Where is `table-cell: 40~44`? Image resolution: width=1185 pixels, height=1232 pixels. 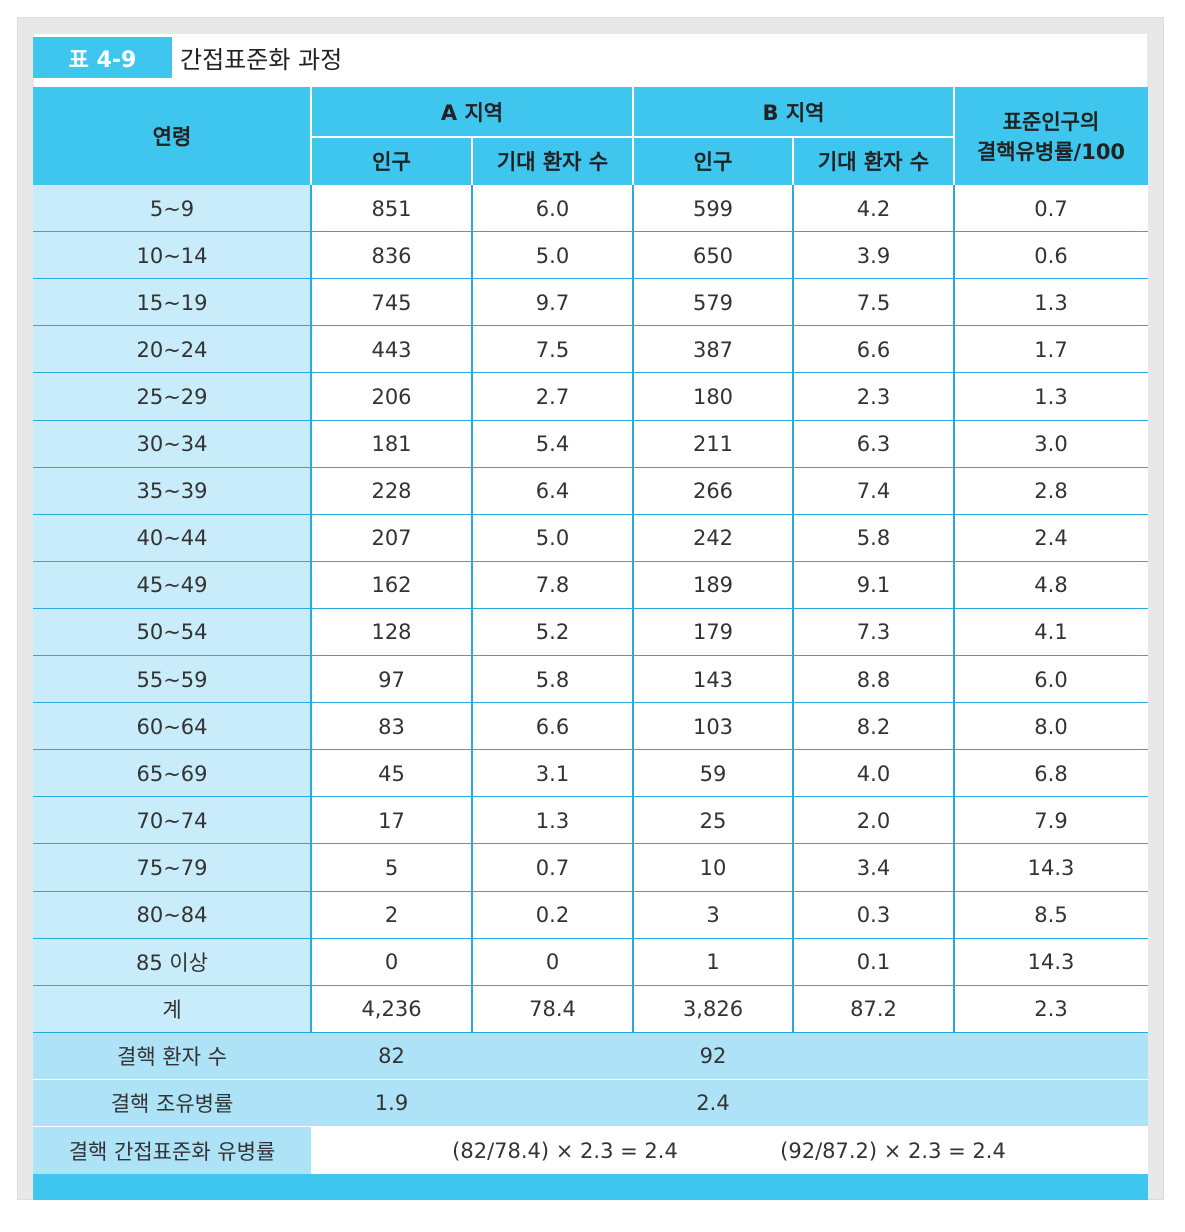 table-cell: 40~44 is located at coordinates (172, 538).